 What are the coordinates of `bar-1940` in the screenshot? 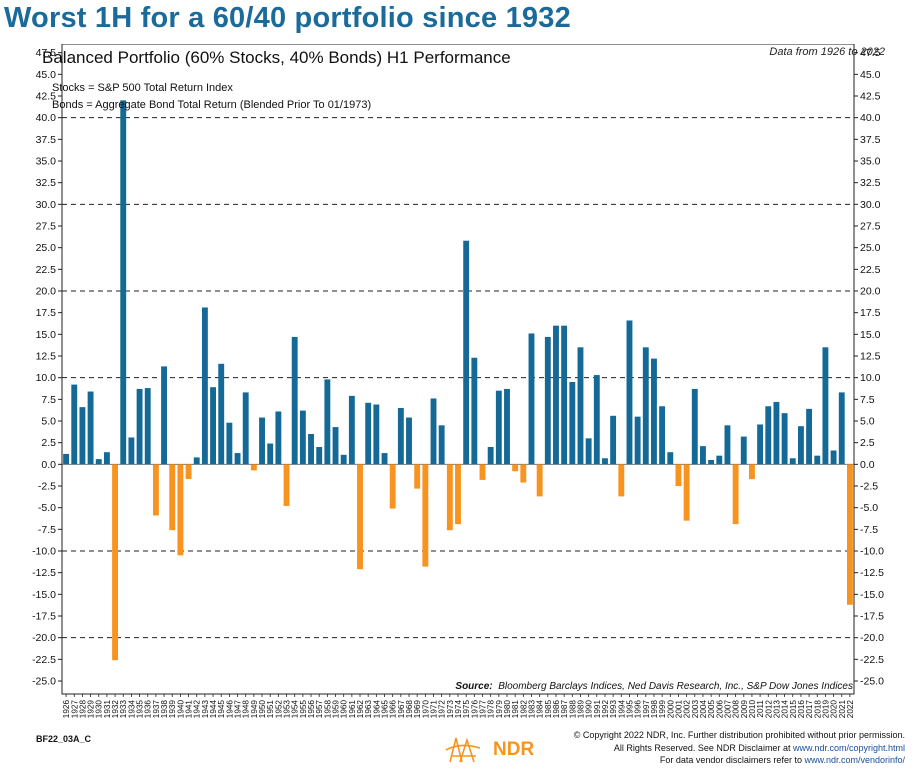 It's located at (180, 510).